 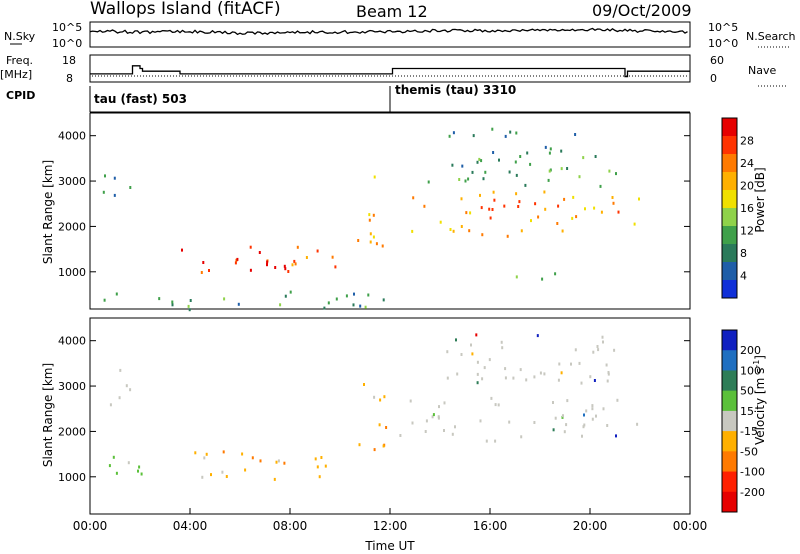 What do you see at coordinates (455, 90) in the screenshot?
I see `cpid-segment-2: themis (tau) 3310` at bounding box center [455, 90].